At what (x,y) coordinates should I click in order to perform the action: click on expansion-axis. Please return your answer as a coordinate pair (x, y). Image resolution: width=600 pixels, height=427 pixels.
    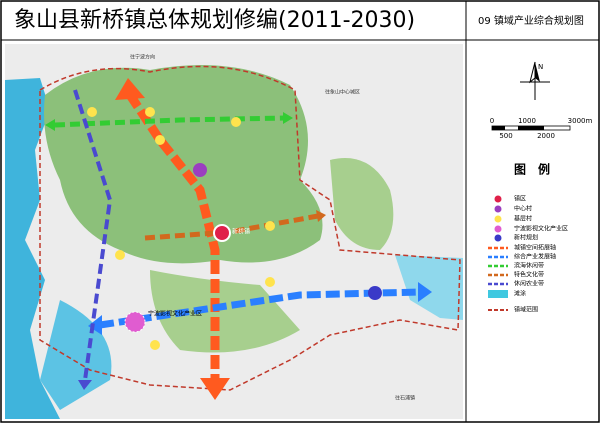
    Looking at the image, I should click on (173, 236).